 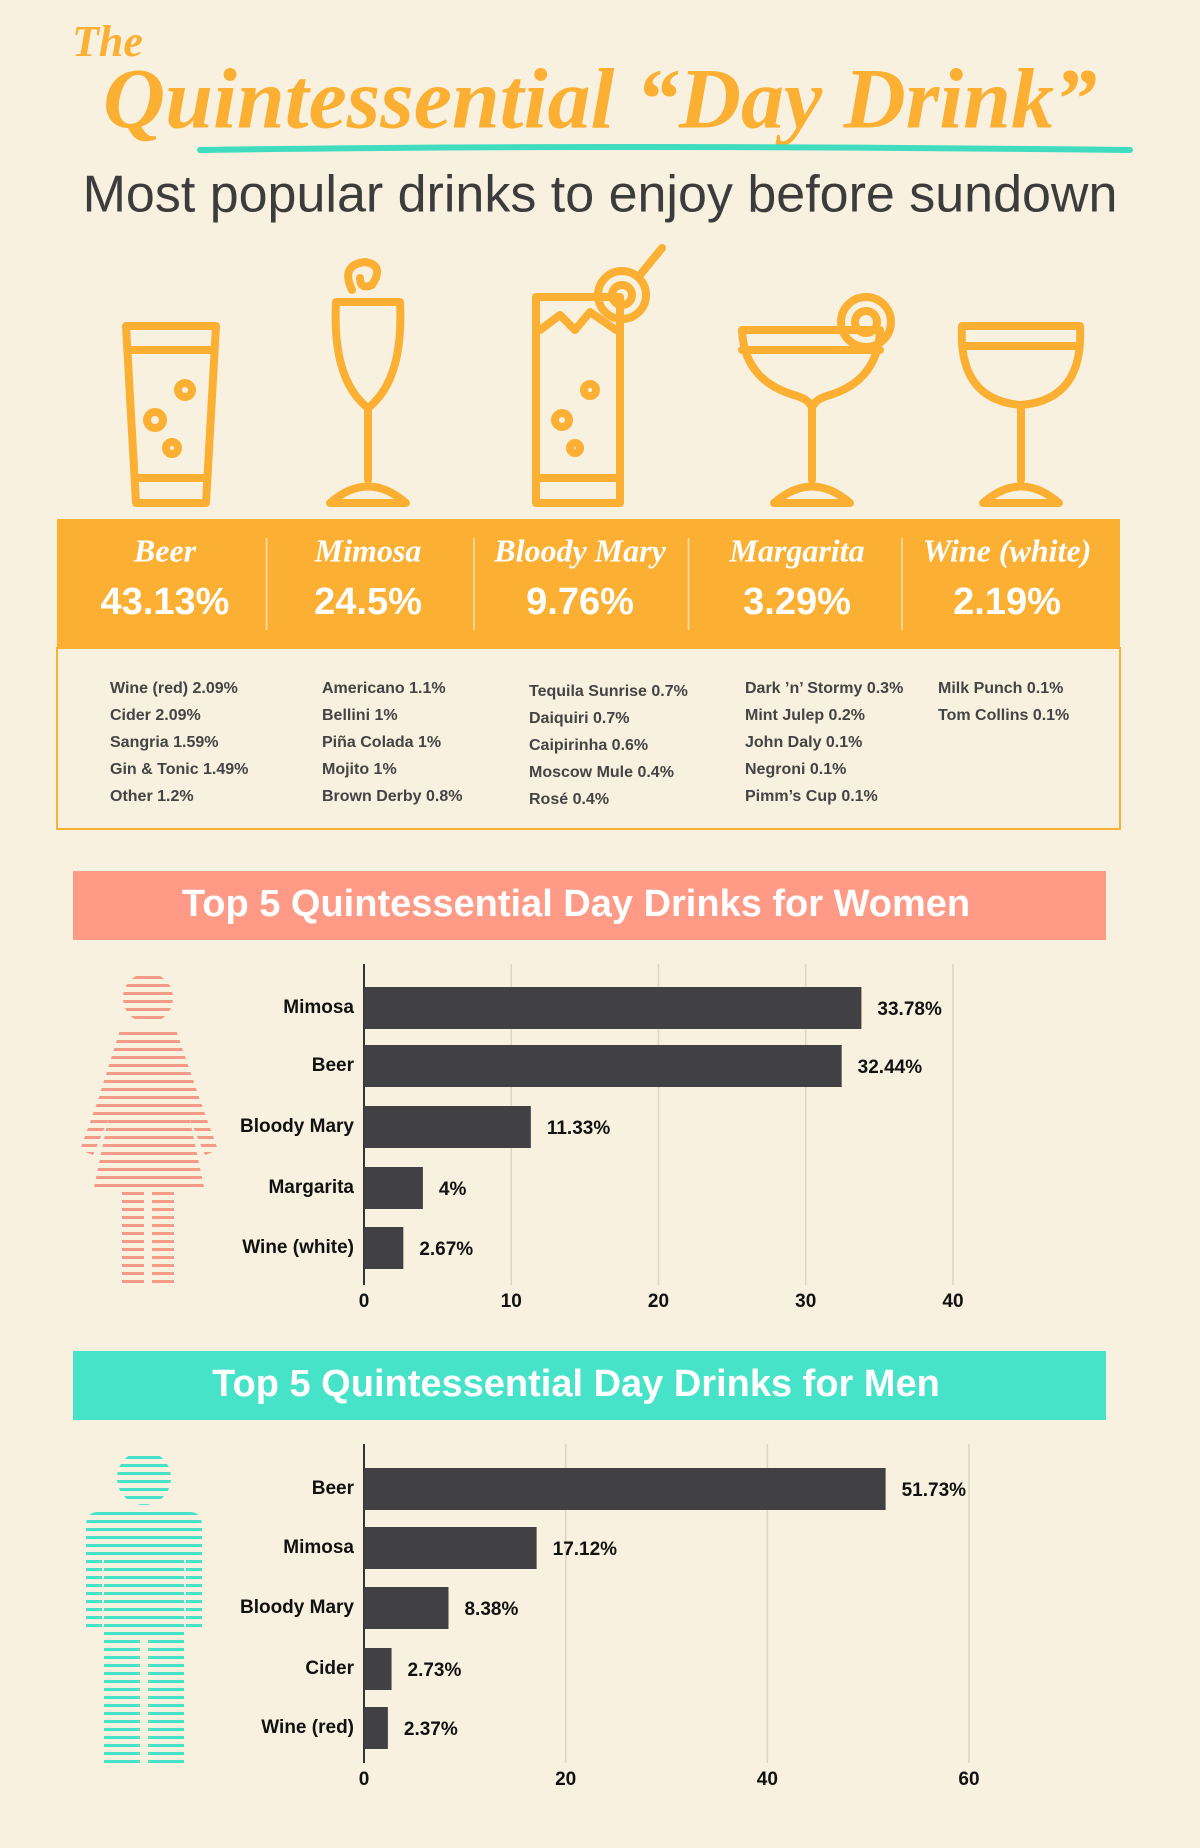 I want to click on title-underline, so click(x=665, y=148).